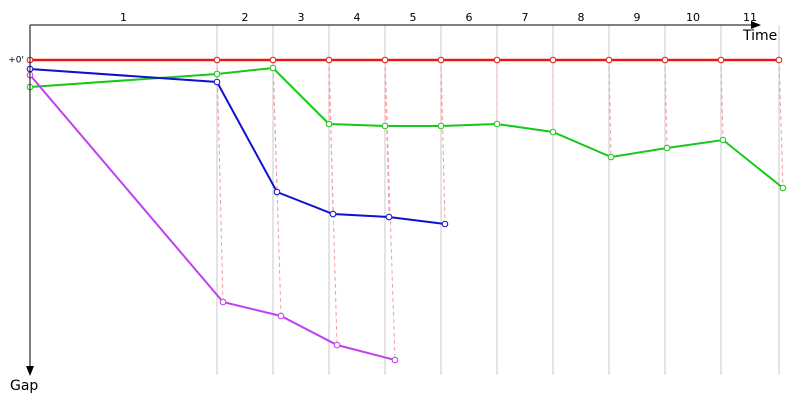 Image resolution: width=800 pixels, height=400 pixels. I want to click on y-axis-title: Gap, so click(24, 386).